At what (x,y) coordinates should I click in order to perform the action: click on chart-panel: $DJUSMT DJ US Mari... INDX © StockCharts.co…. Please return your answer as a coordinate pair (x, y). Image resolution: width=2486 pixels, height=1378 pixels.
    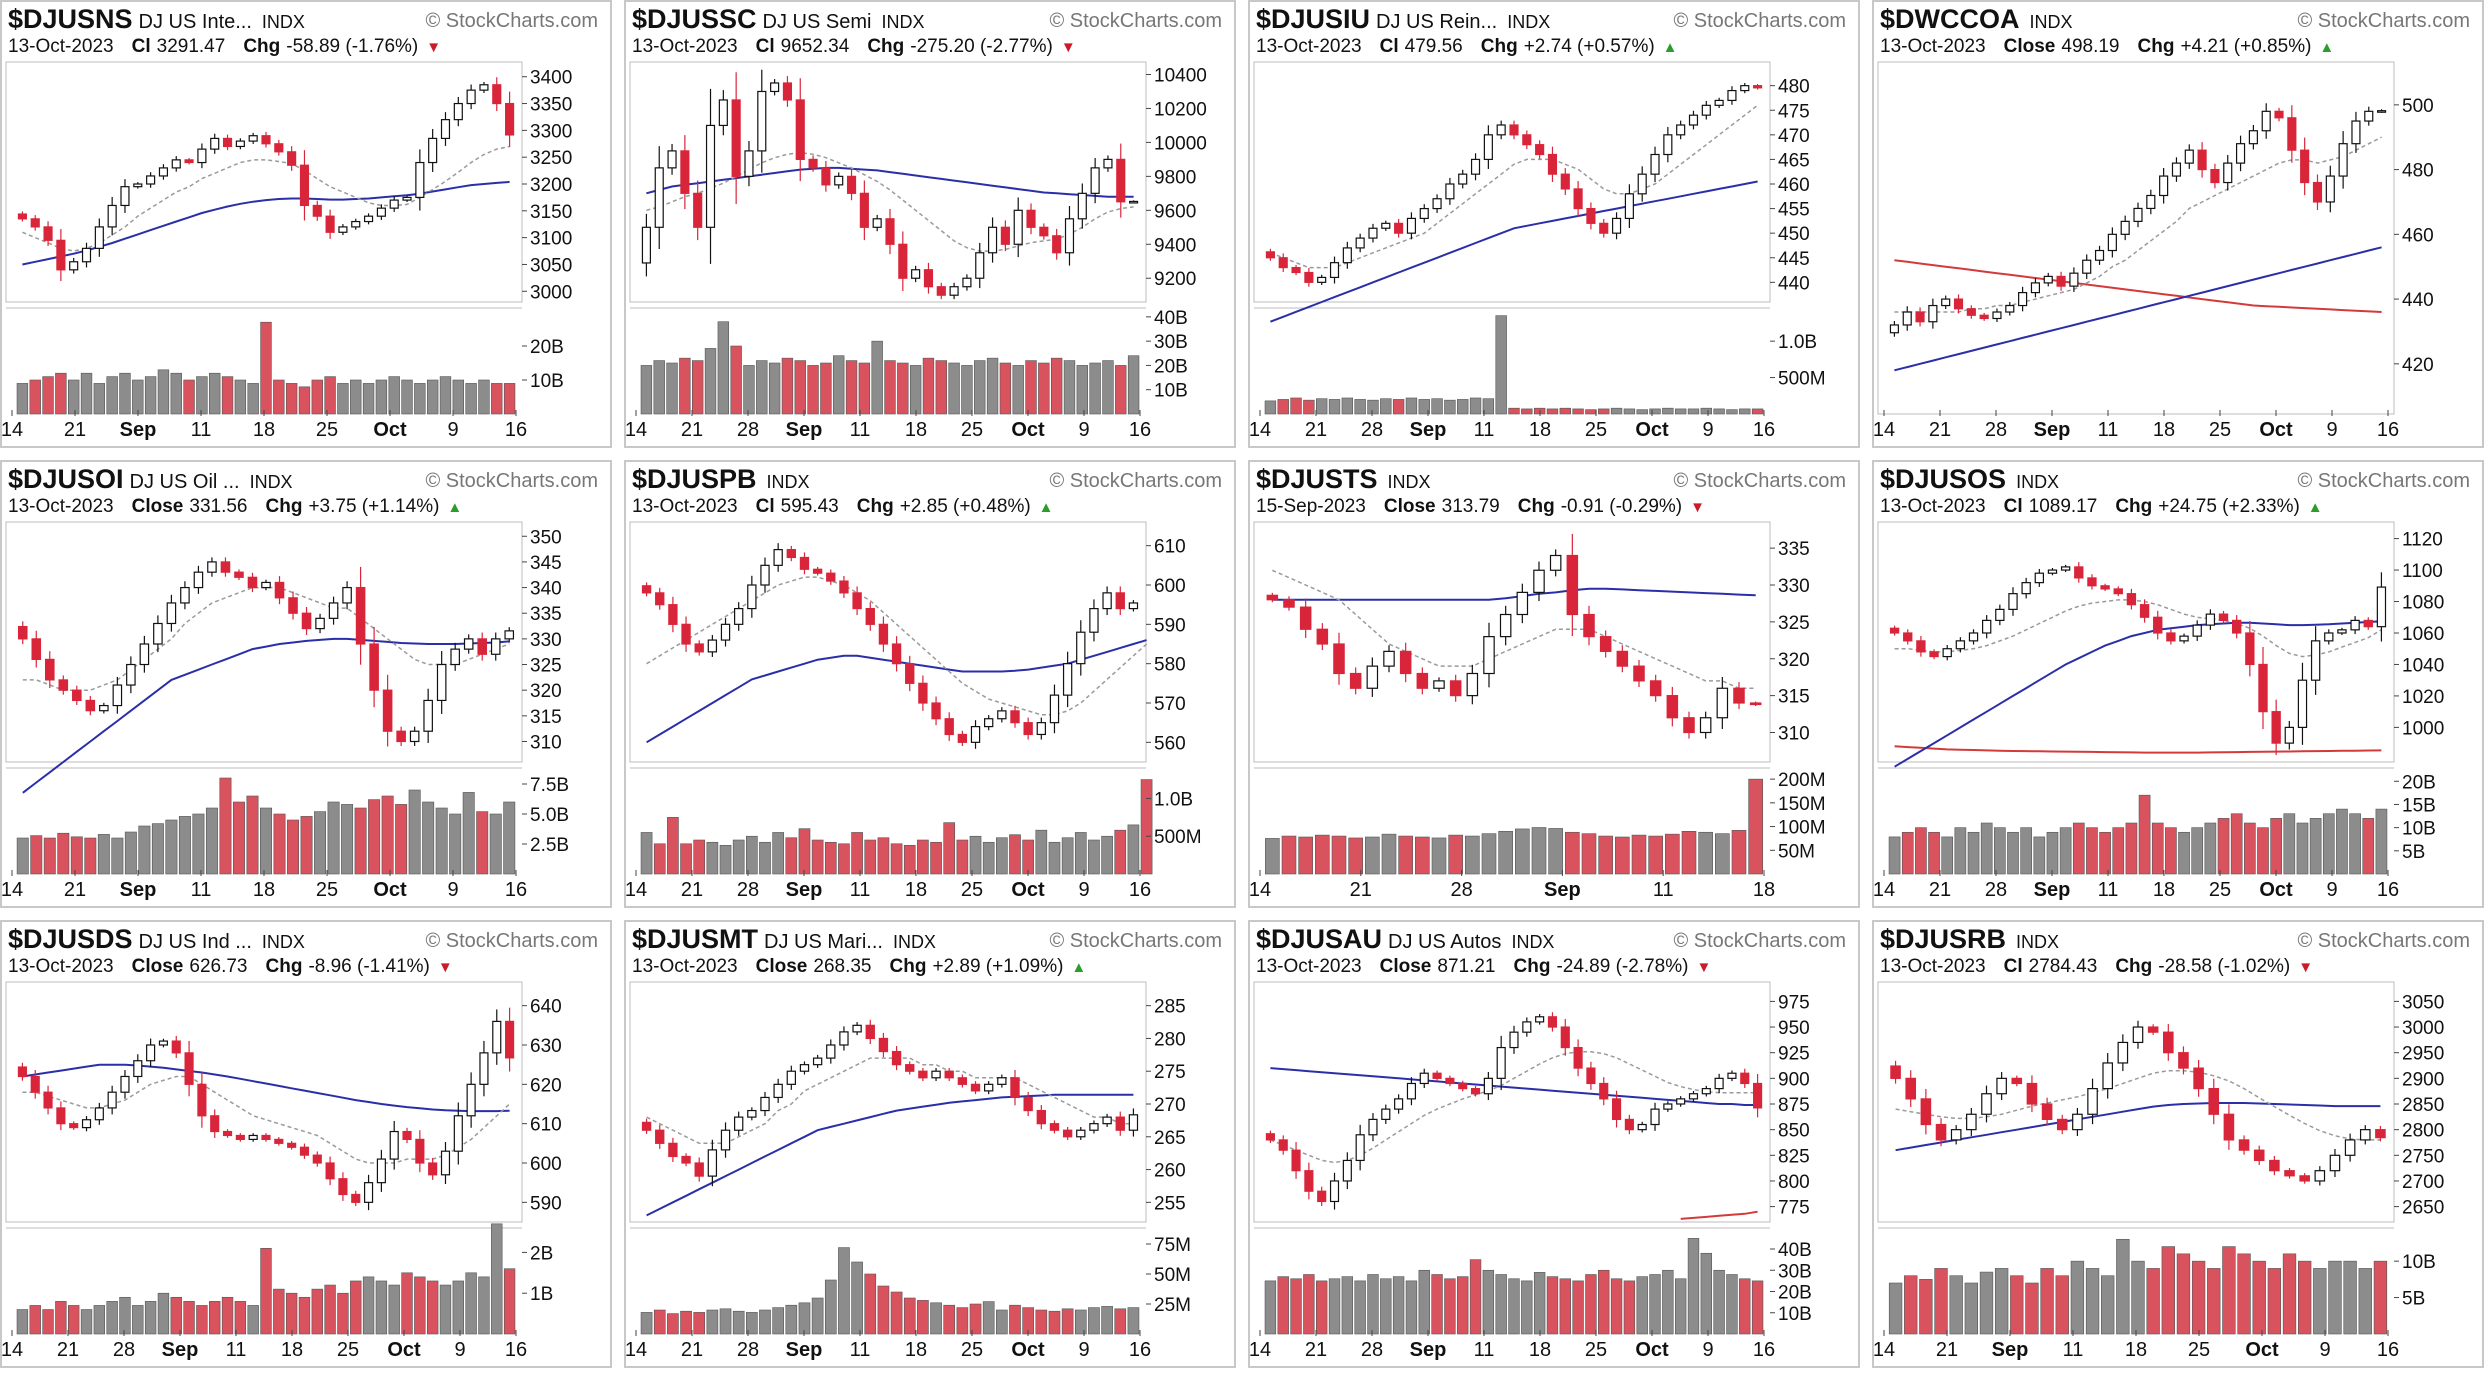
    Looking at the image, I should click on (930, 1144).